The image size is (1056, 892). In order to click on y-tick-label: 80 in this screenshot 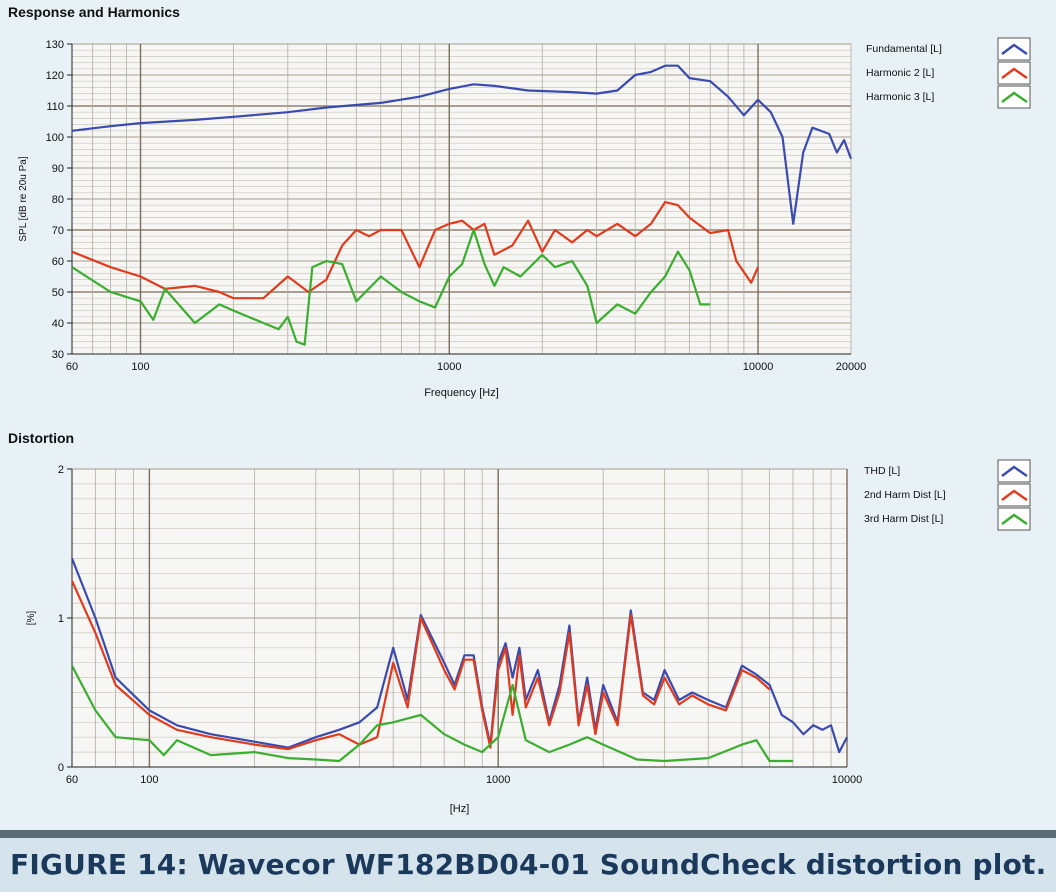, I will do `click(58, 200)`.